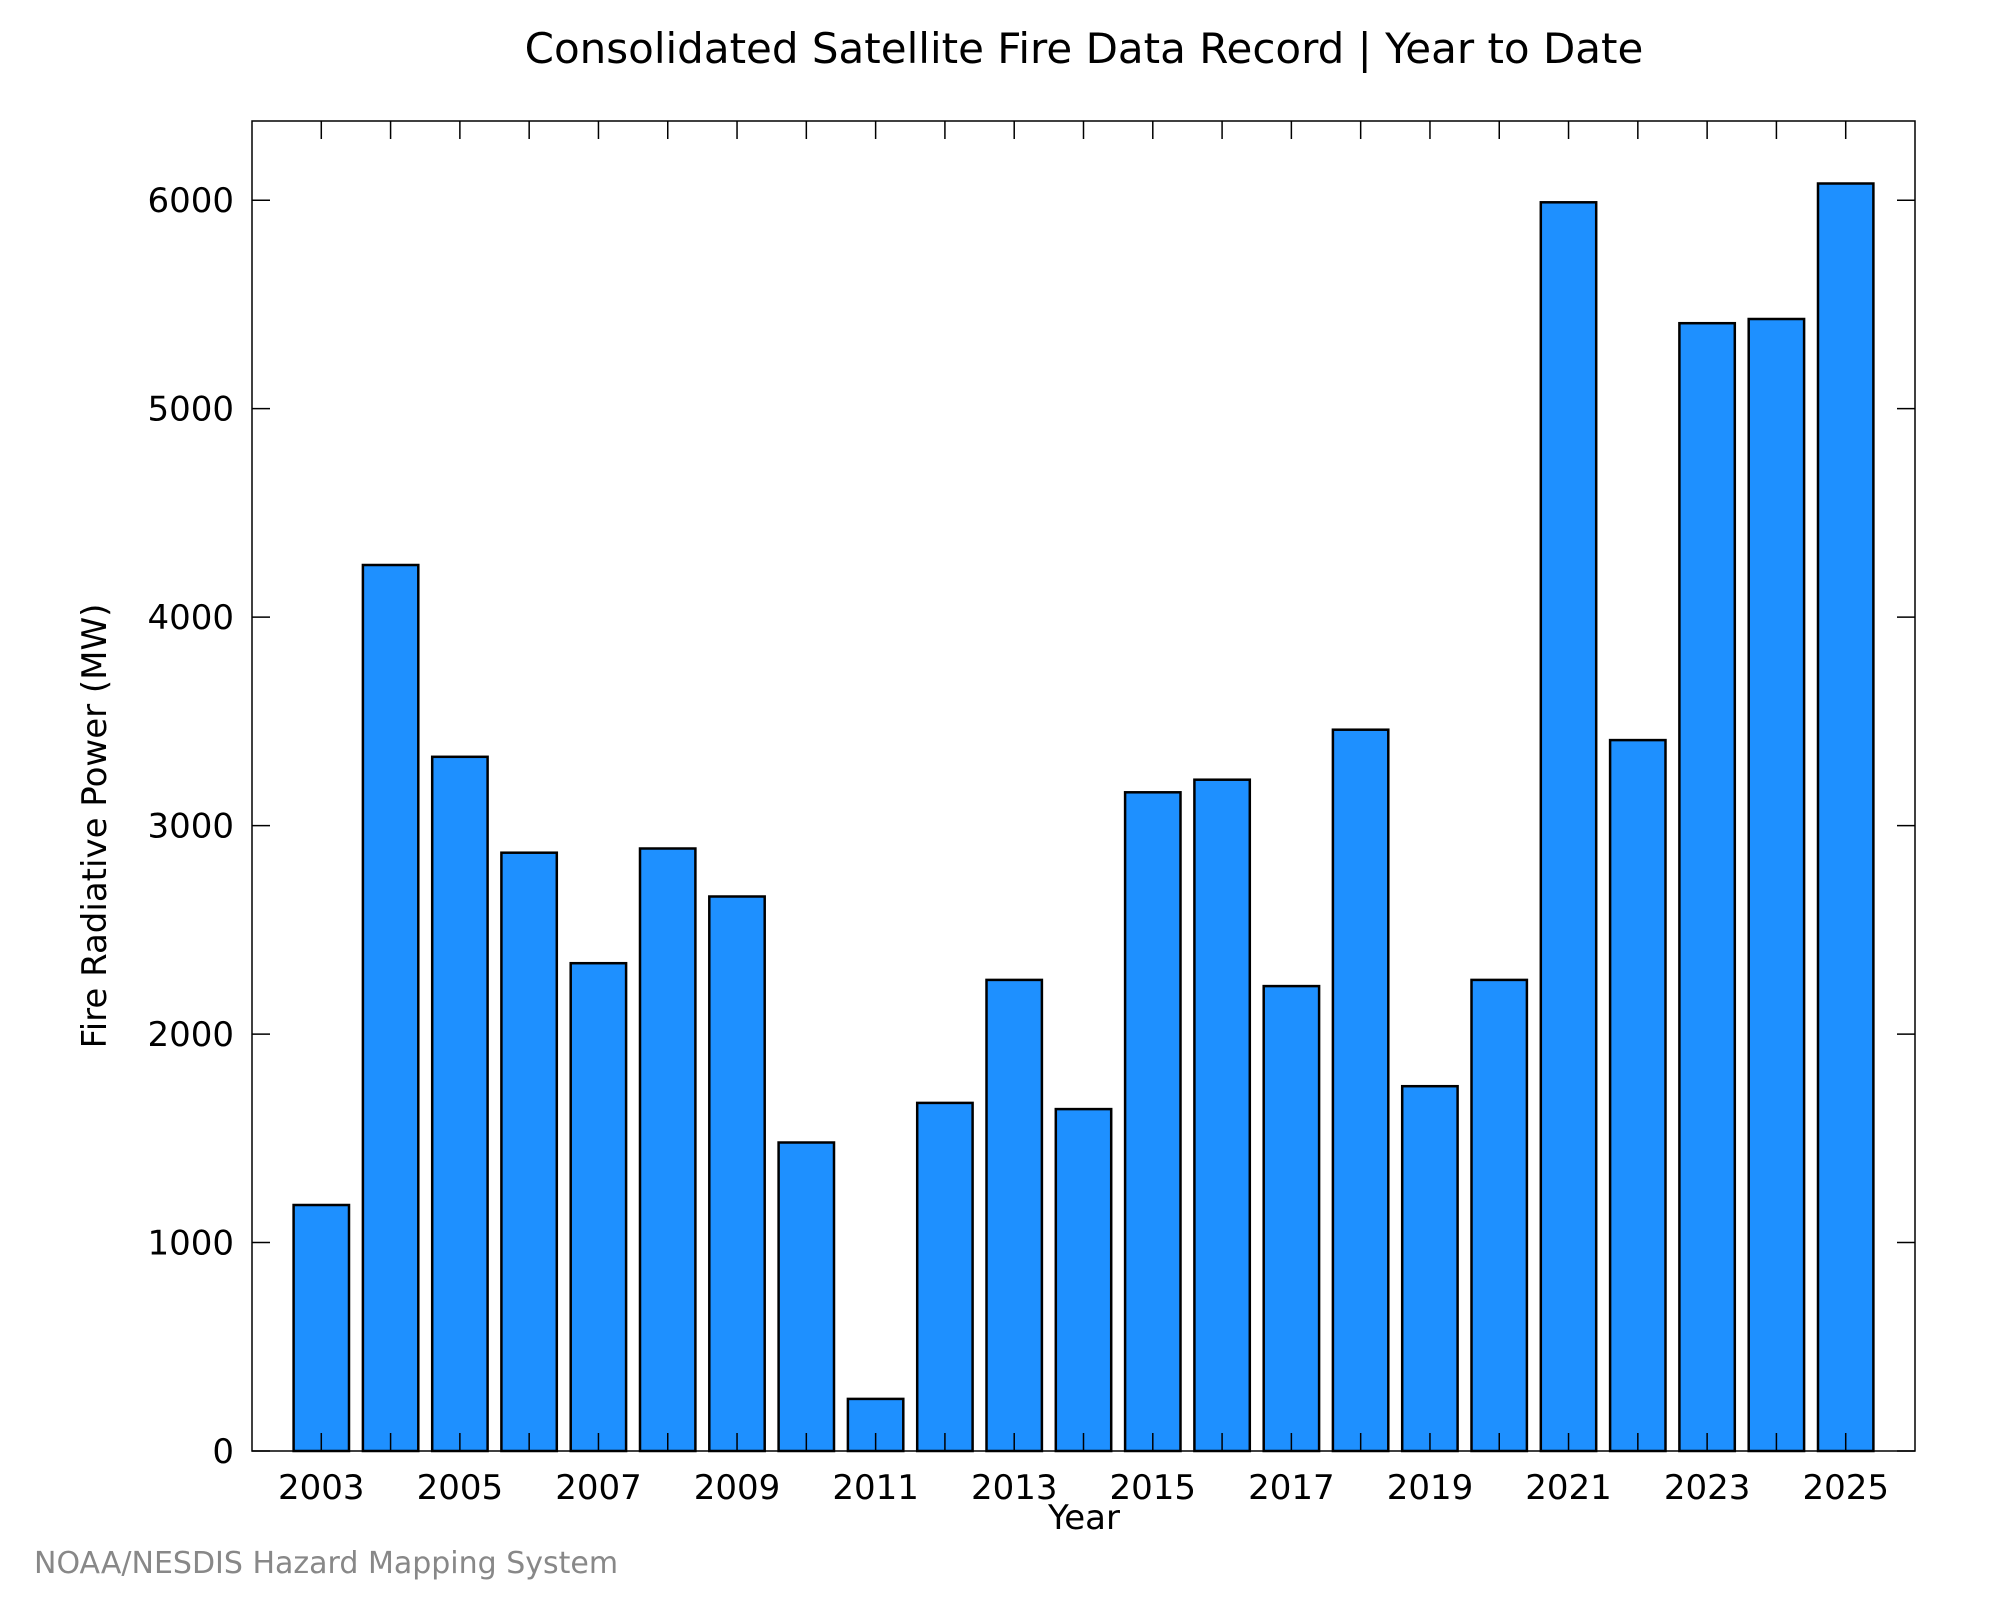  What do you see at coordinates (1014, 1215) in the screenshot?
I see `bar-2013` at bounding box center [1014, 1215].